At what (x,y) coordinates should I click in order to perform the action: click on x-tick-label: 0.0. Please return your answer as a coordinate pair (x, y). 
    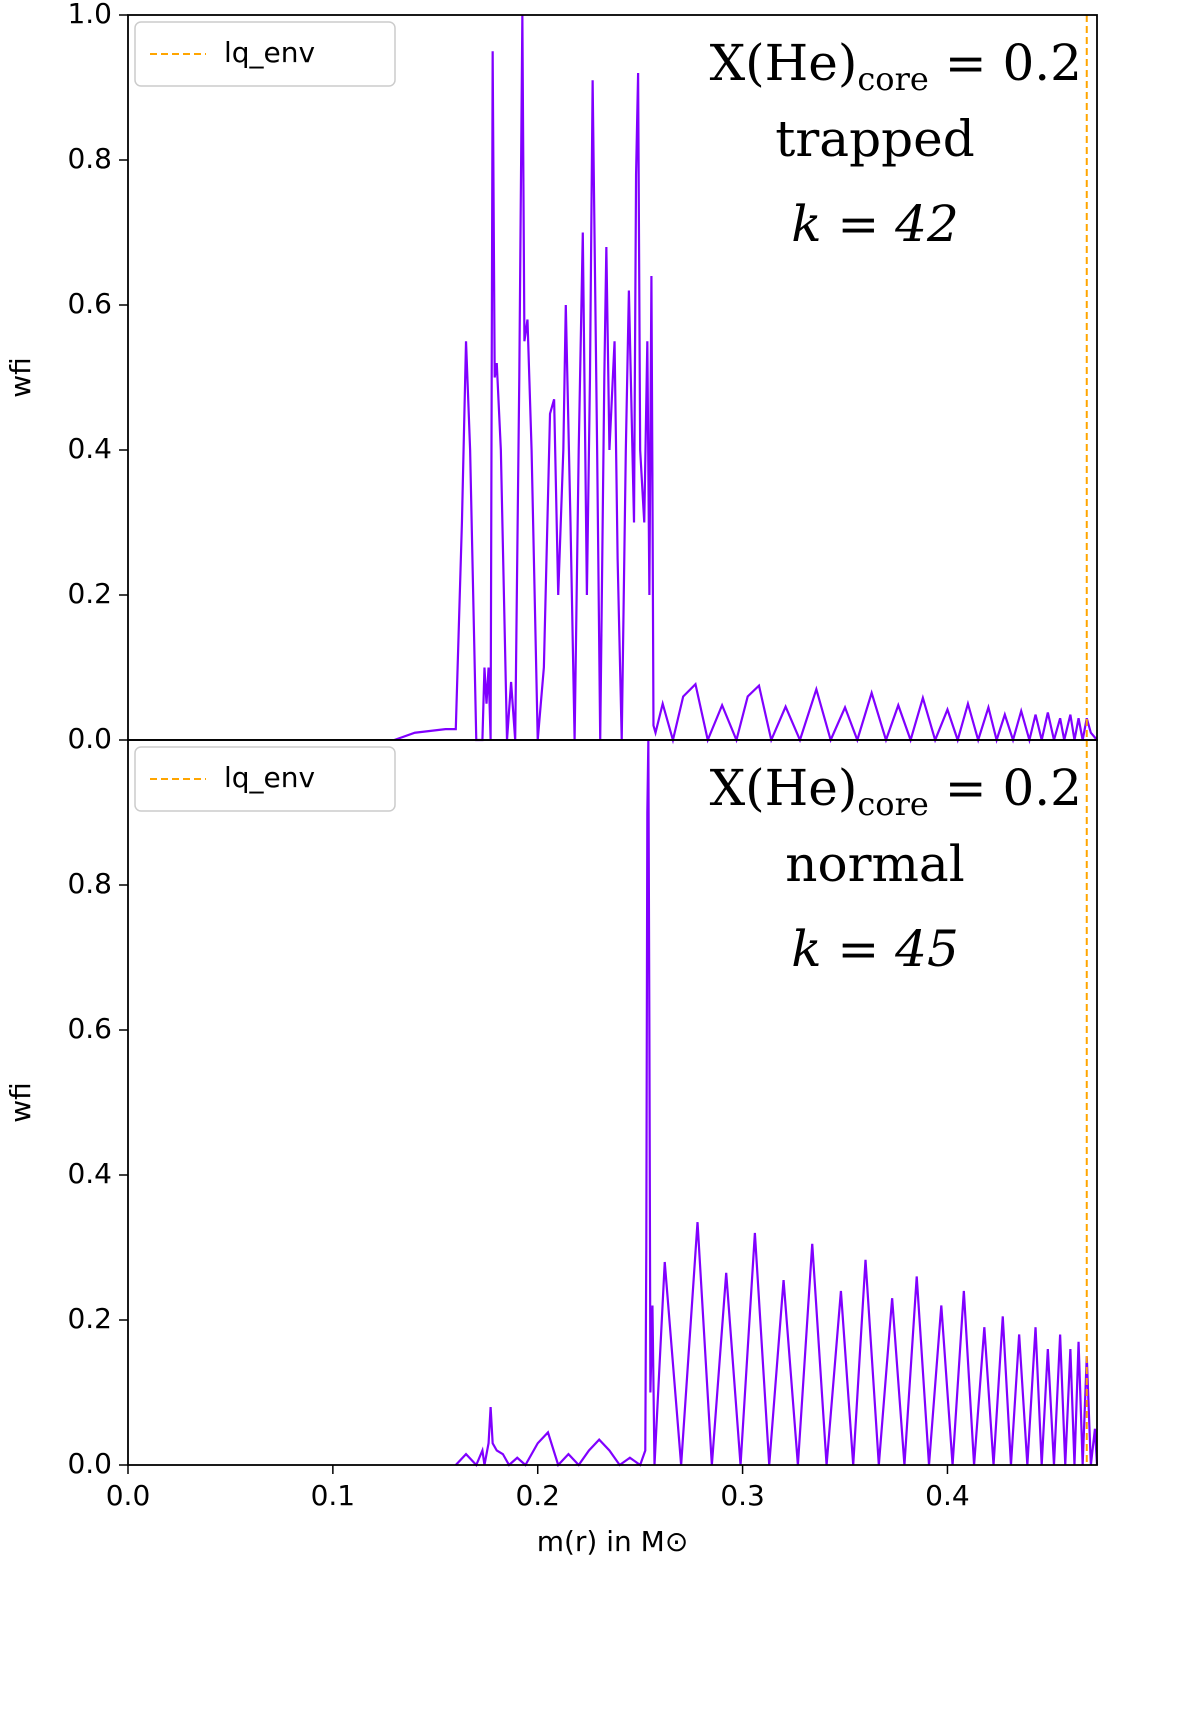
    Looking at the image, I should click on (128, 1495).